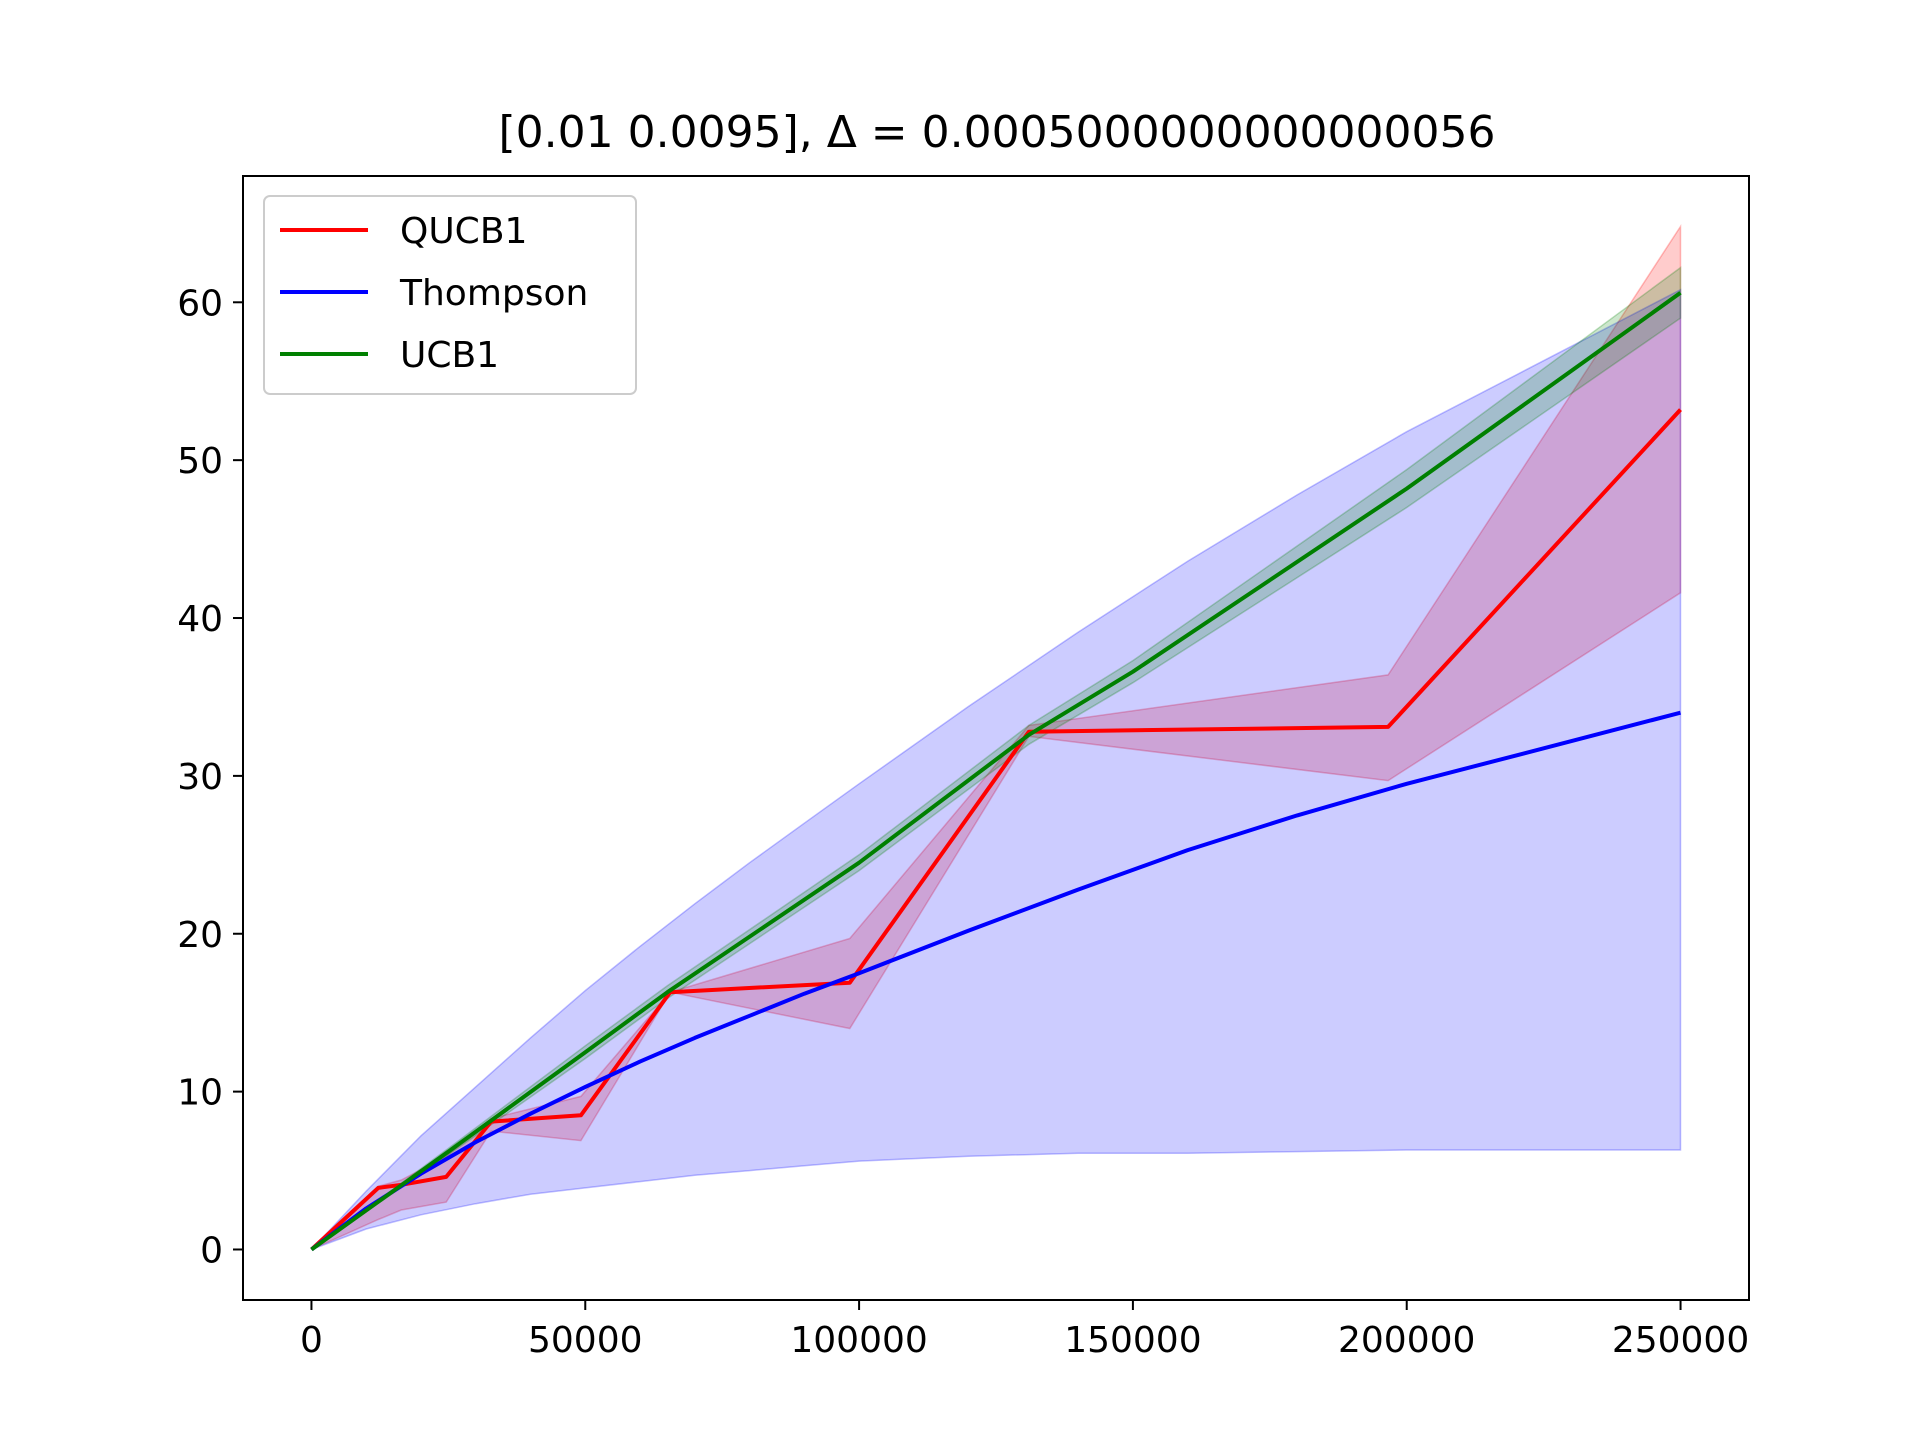 Image resolution: width=1920 pixels, height=1440 pixels. What do you see at coordinates (200, 303) in the screenshot?
I see `y-tick-label: 60` at bounding box center [200, 303].